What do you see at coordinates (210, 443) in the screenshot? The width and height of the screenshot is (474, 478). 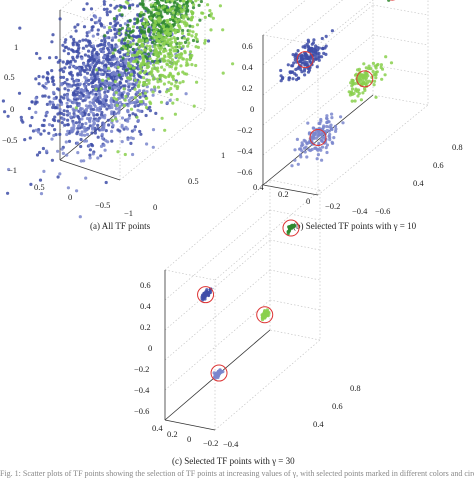 I see `panel-c-x-tick: −0.2` at bounding box center [210, 443].